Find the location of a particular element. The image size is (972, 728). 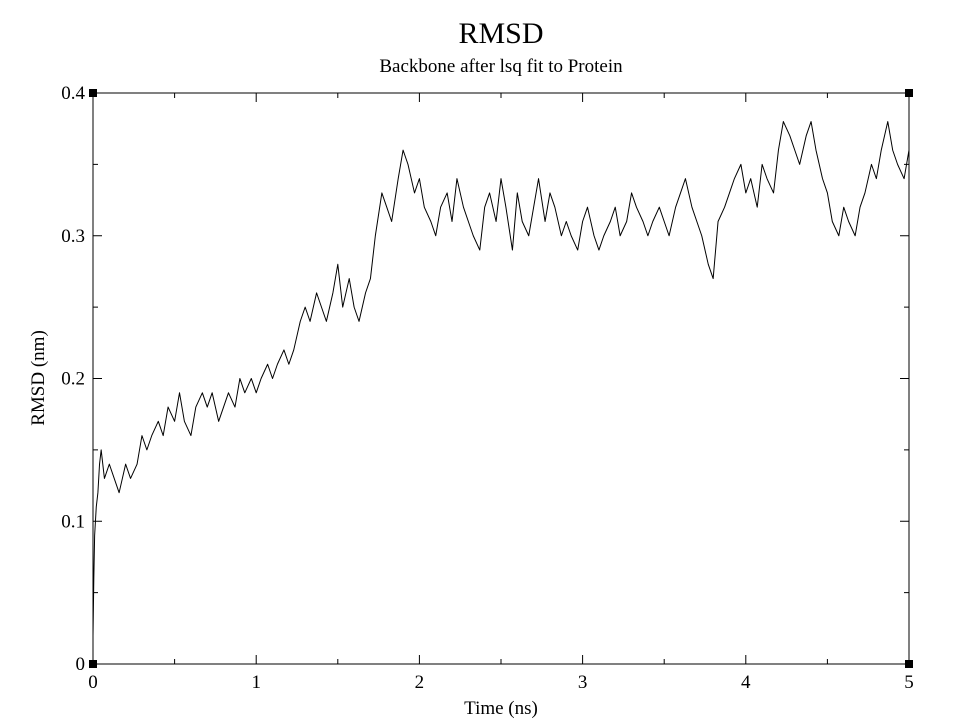

x-tick-label: 0 is located at coordinates (93, 682).